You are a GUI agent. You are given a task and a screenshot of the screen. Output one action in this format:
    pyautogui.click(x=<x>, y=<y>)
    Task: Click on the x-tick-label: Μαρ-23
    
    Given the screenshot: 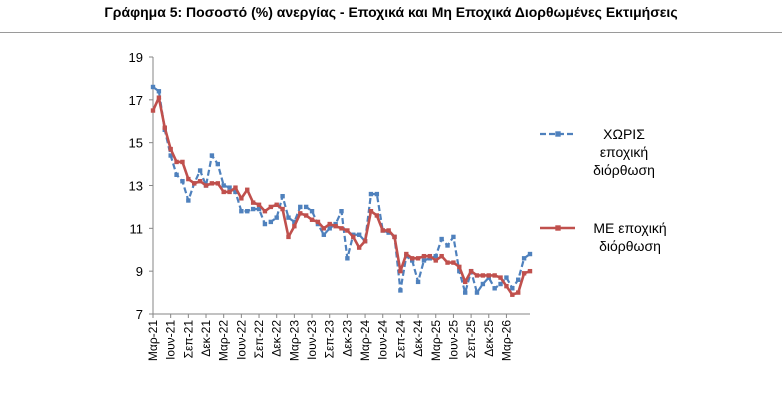 What is the action you would take?
    pyautogui.click(x=294, y=340)
    